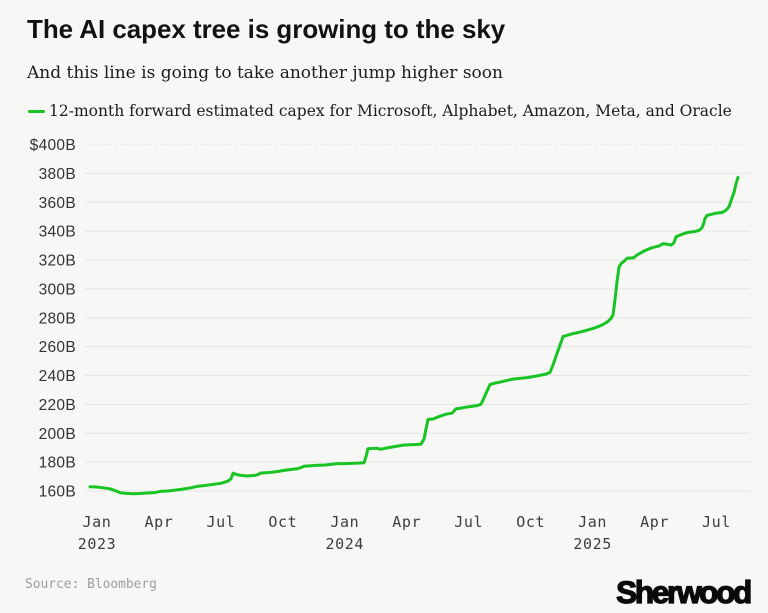 The width and height of the screenshot is (768, 613). Describe the element at coordinates (345, 544) in the screenshot. I see `x-axis-year-2024: 2024` at that location.